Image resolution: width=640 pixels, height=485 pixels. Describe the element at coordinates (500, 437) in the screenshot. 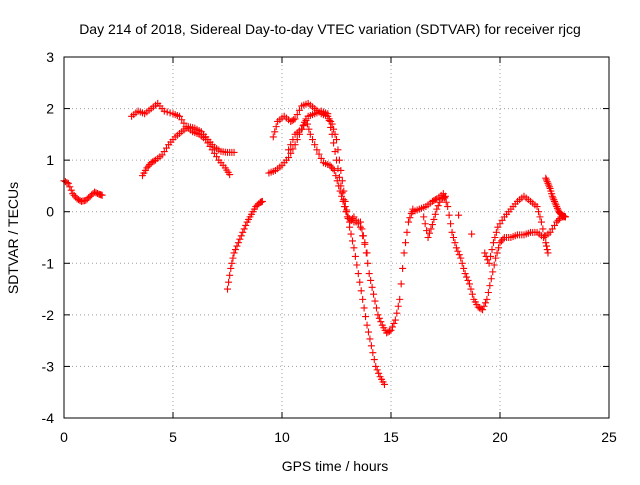

I see `x-tick-label: 20` at that location.